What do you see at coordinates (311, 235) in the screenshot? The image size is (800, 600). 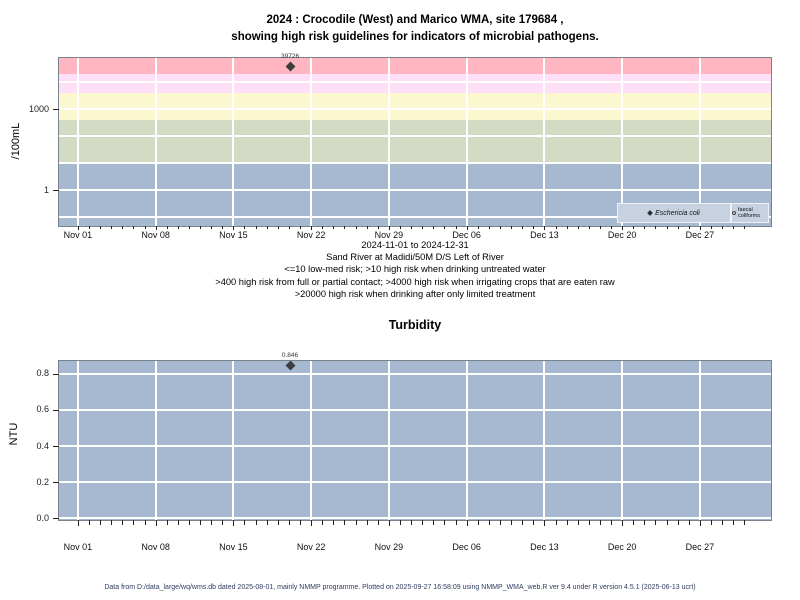 I see `x-axis-tick-label: Nov 22` at bounding box center [311, 235].